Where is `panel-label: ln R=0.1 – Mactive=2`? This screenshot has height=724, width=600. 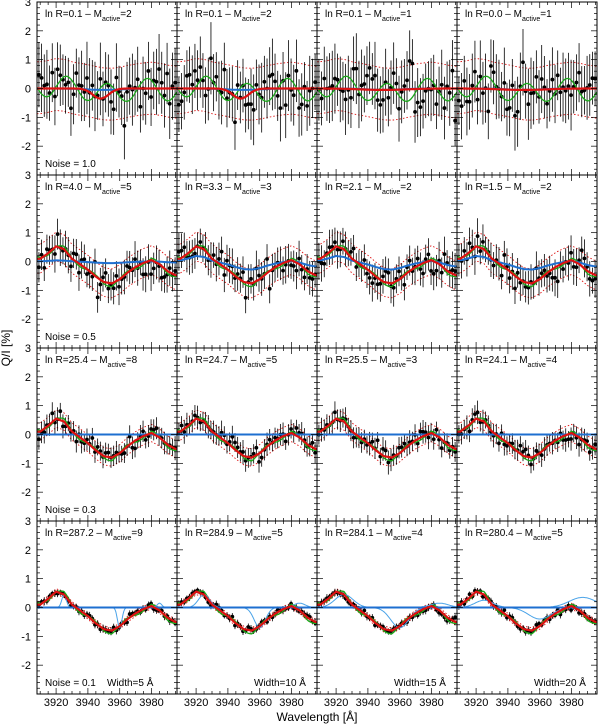 panel-label: ln R=0.1 – Mactive=2 is located at coordinates (228, 16).